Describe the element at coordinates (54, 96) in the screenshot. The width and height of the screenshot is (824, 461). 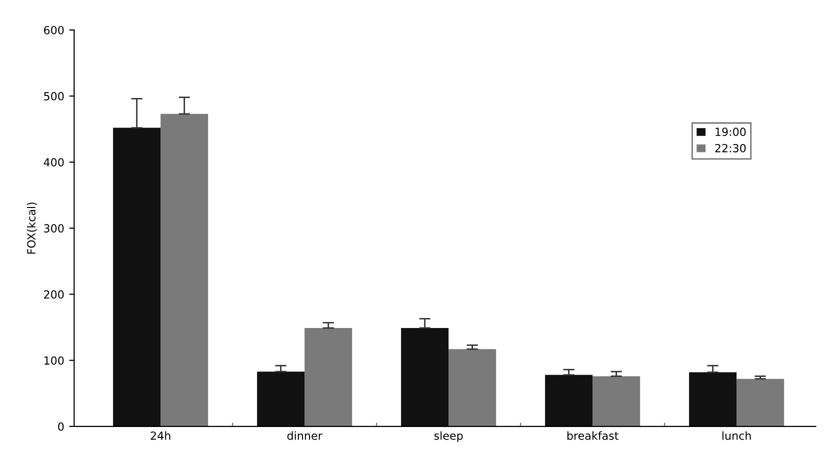
I see `y-tick-label: 500` at that location.